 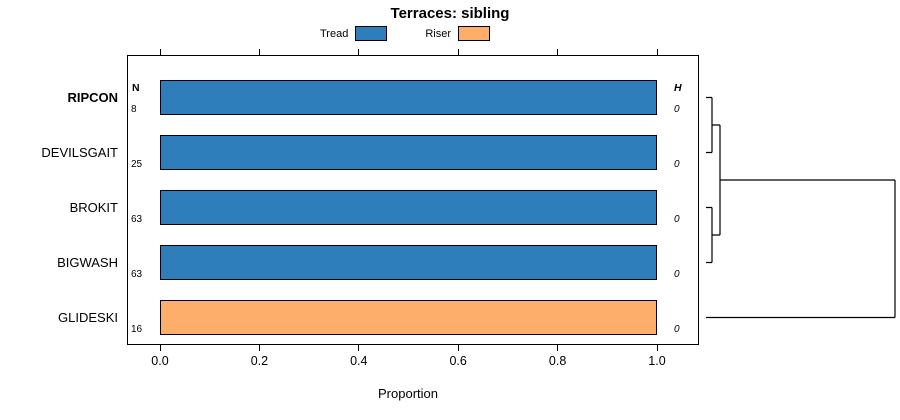 What do you see at coordinates (134, 109) in the screenshot?
I see `n-value: 8` at bounding box center [134, 109].